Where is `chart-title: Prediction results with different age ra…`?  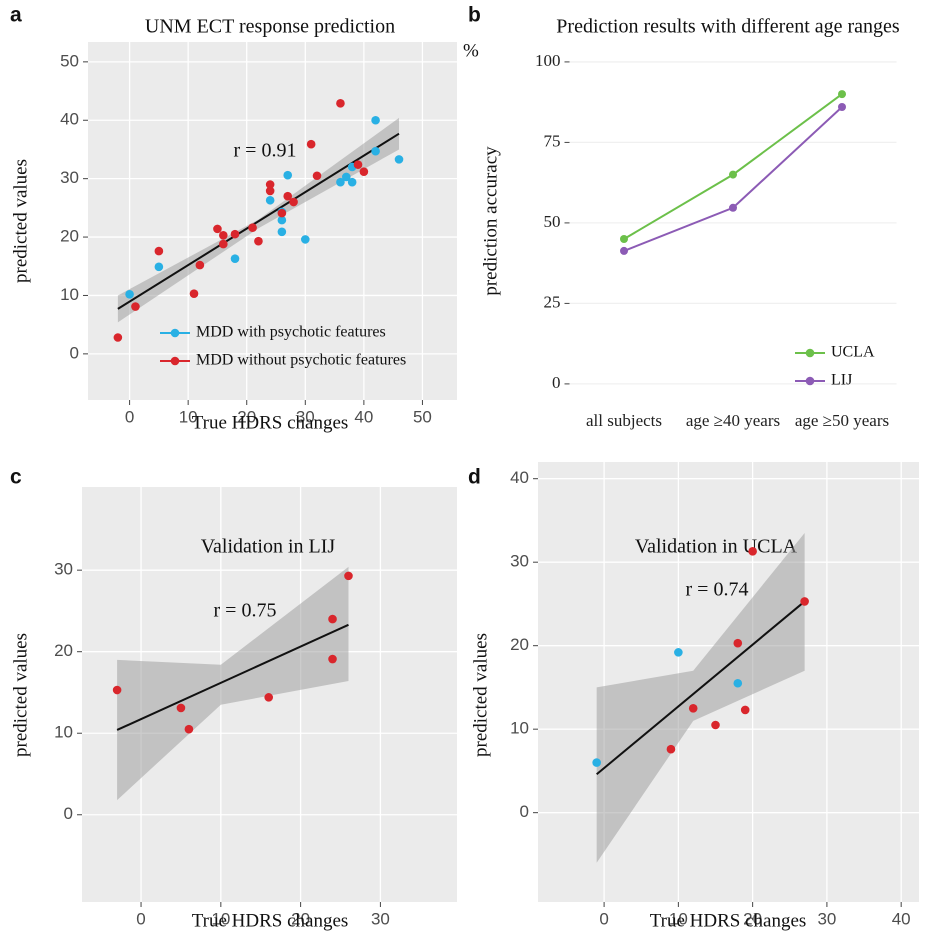
chart-title: Prediction results with different age ra… is located at coordinates (728, 27).